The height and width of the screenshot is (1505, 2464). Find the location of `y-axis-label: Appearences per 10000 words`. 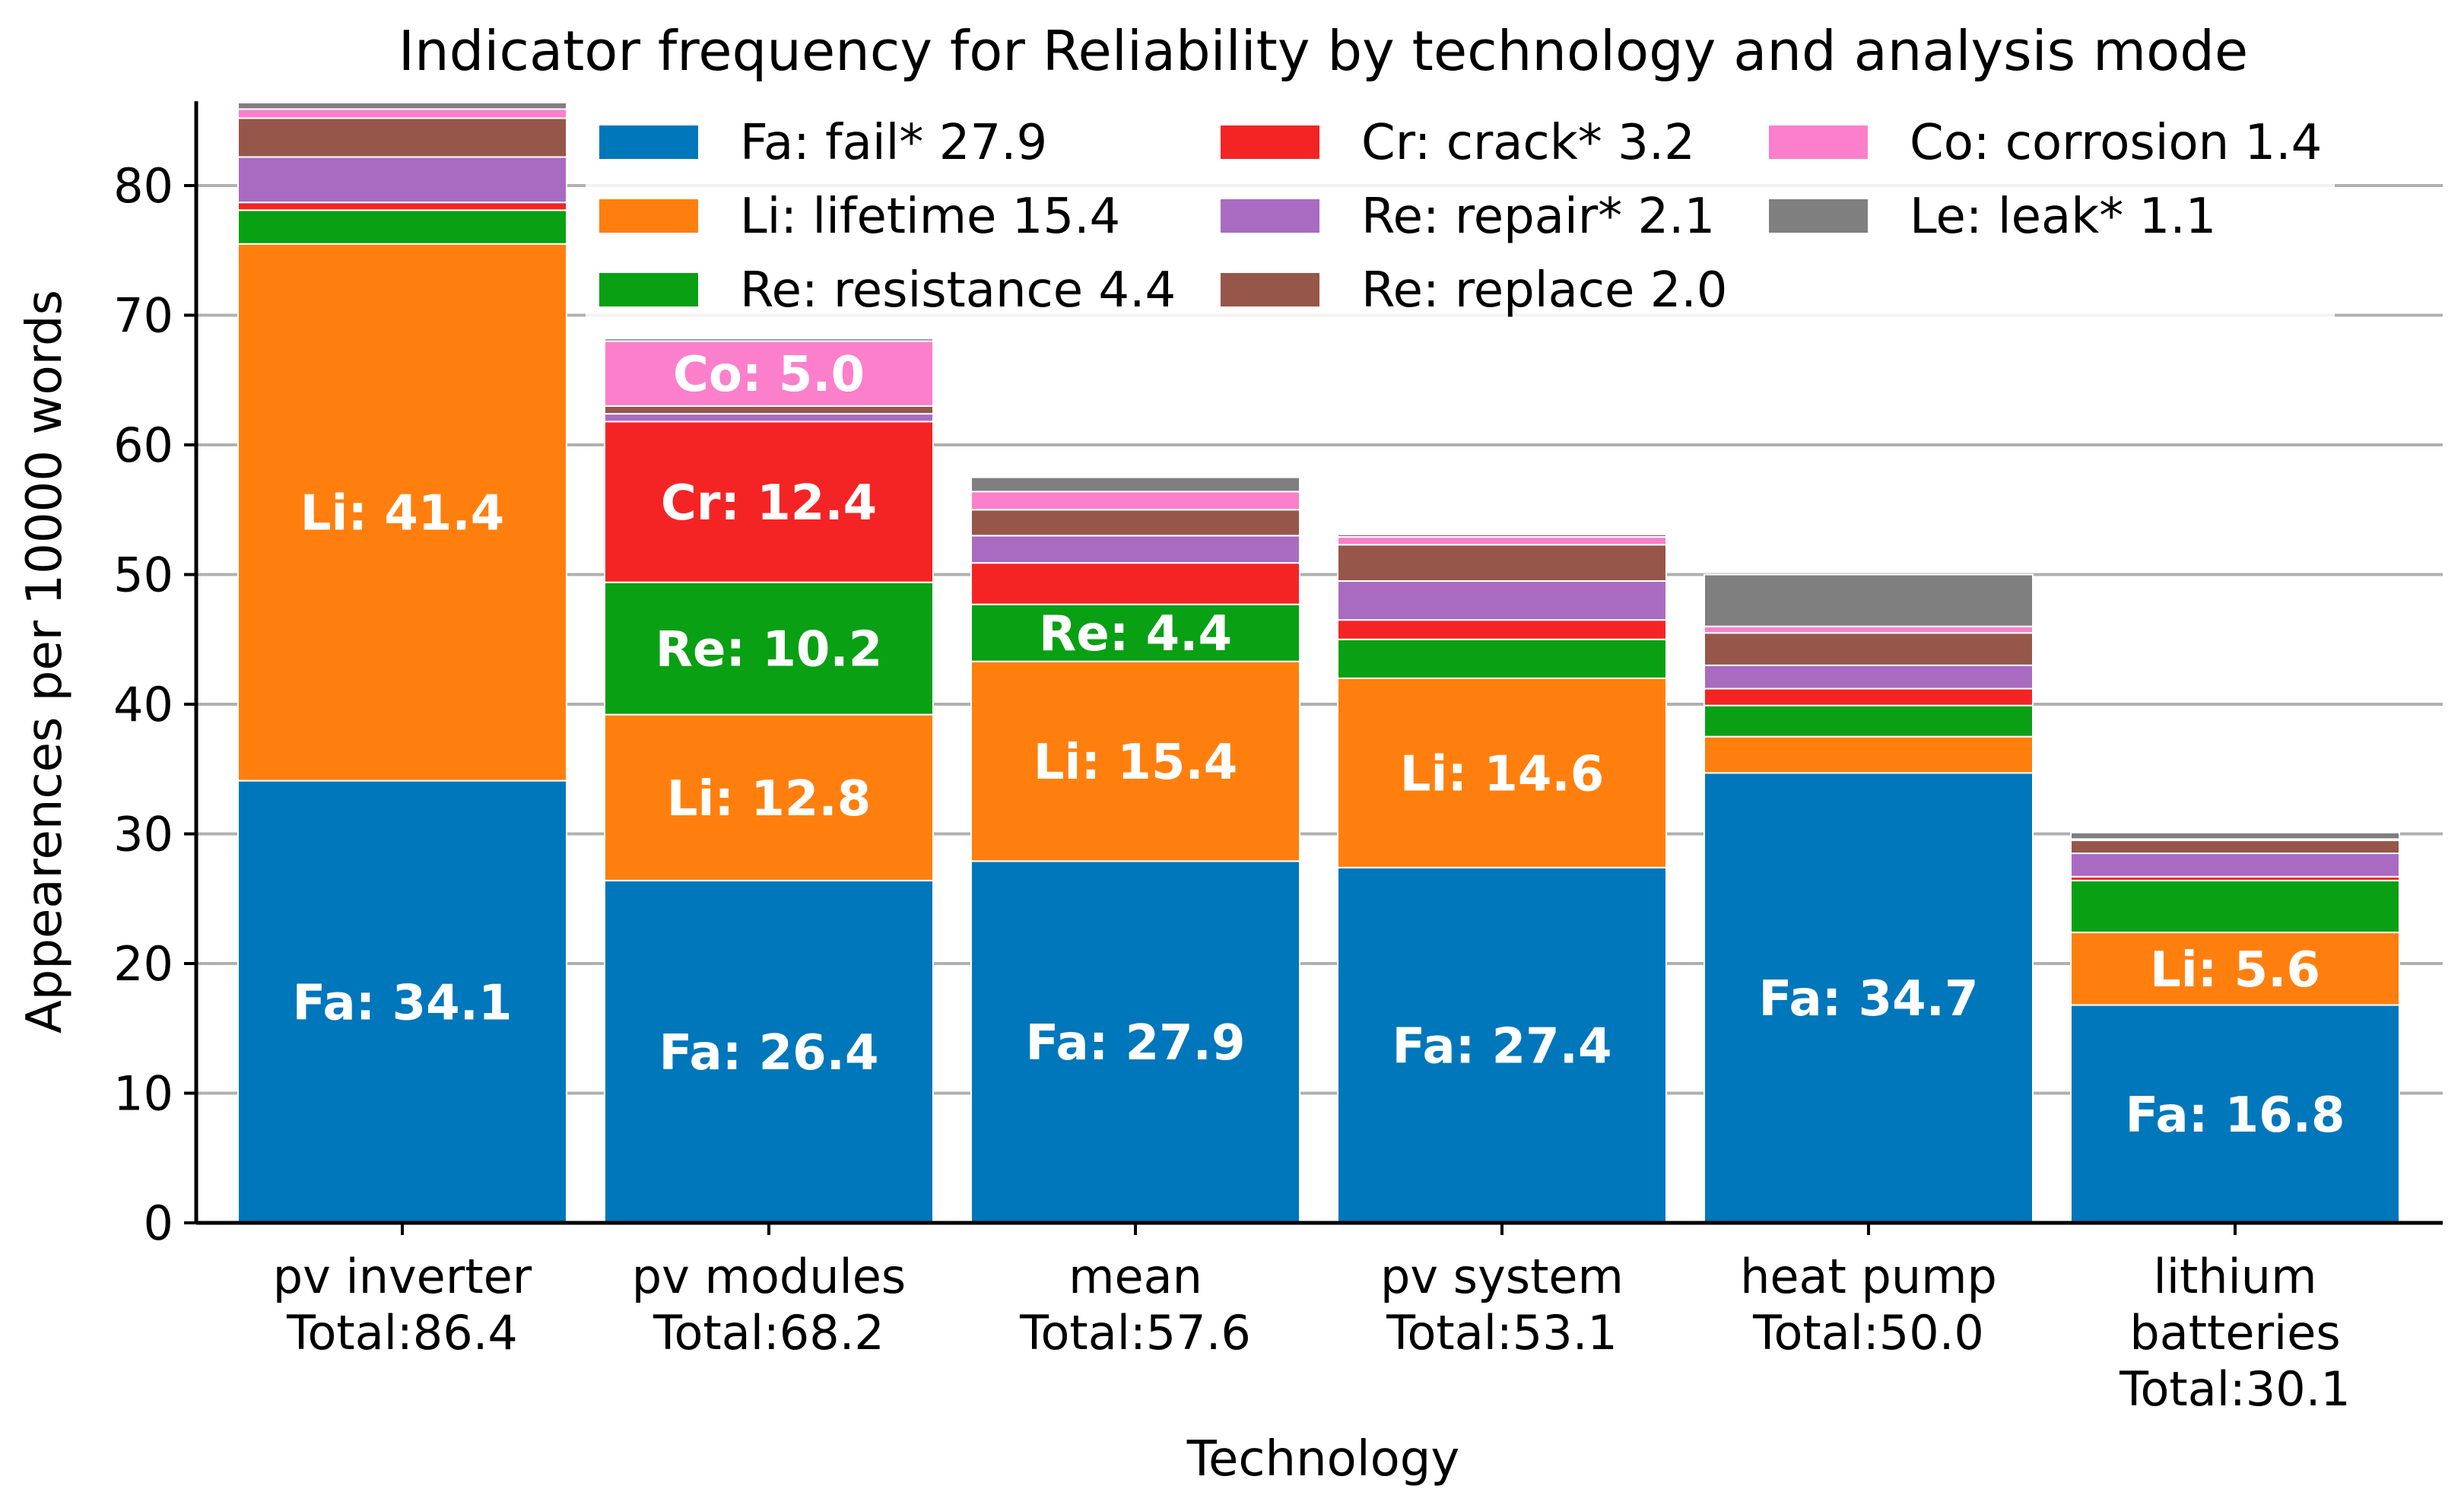

y-axis-label: Appearences per 10000 words is located at coordinates (45, 661).